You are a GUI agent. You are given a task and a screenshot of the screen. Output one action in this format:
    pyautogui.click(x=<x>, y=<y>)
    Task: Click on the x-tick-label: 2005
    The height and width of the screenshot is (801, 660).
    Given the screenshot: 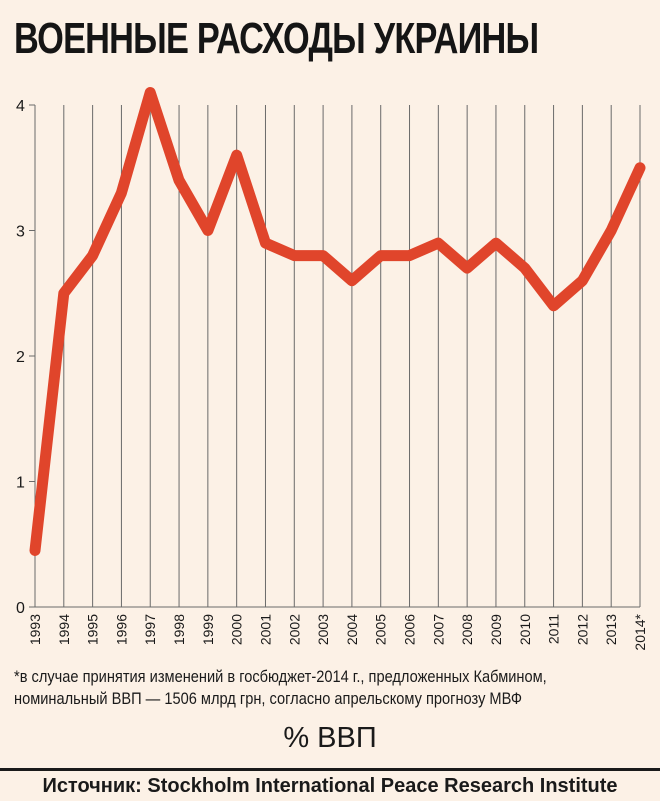 What is the action you would take?
    pyautogui.click(x=381, y=629)
    